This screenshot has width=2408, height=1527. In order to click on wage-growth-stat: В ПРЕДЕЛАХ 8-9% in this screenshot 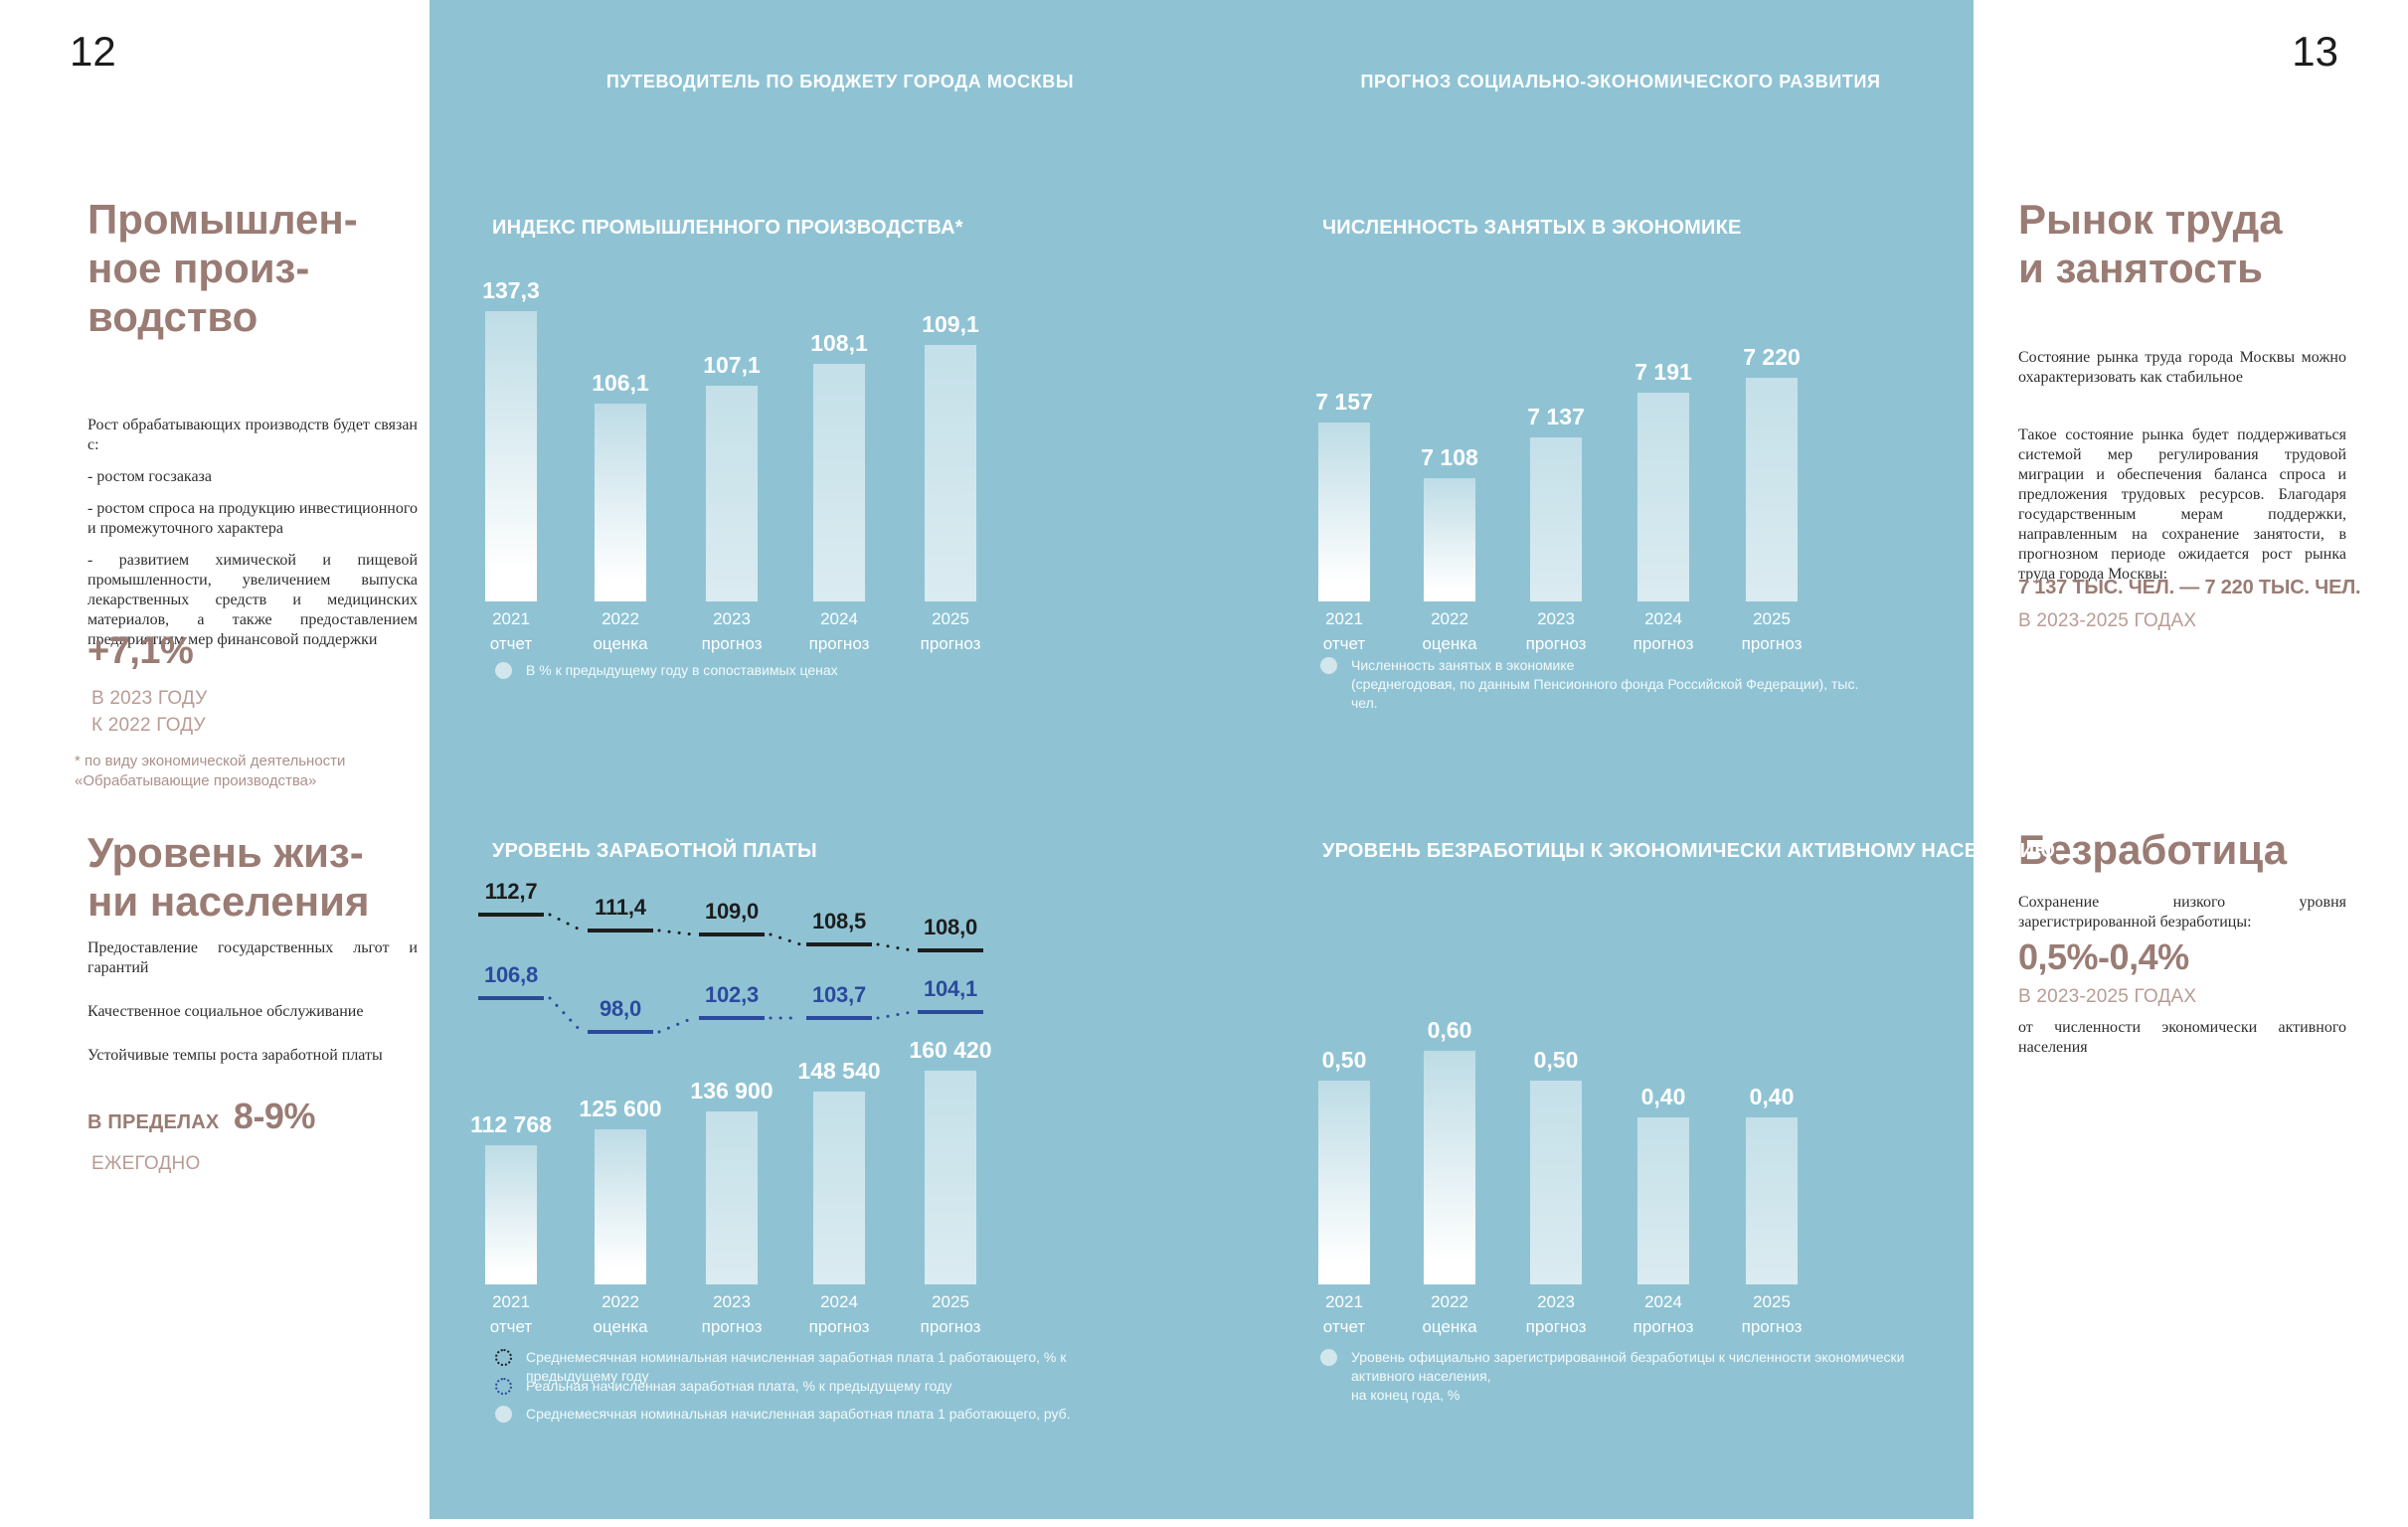, I will do `click(201, 1116)`.